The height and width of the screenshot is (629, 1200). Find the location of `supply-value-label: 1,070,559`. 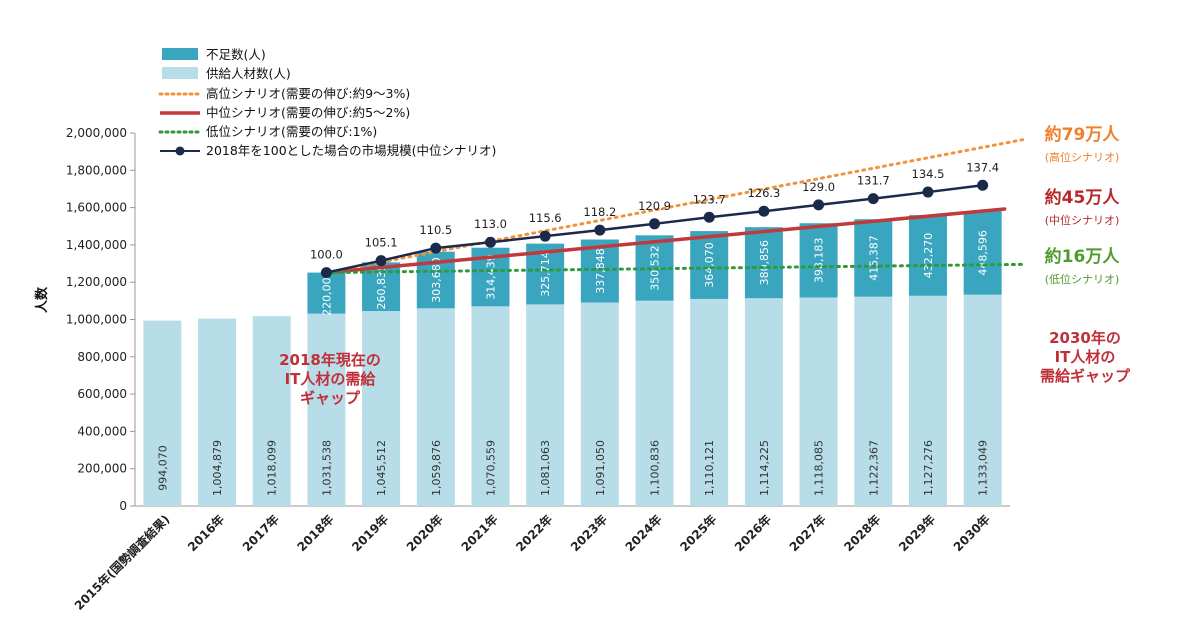

supply-value-label: 1,070,559 is located at coordinates (490, 468).